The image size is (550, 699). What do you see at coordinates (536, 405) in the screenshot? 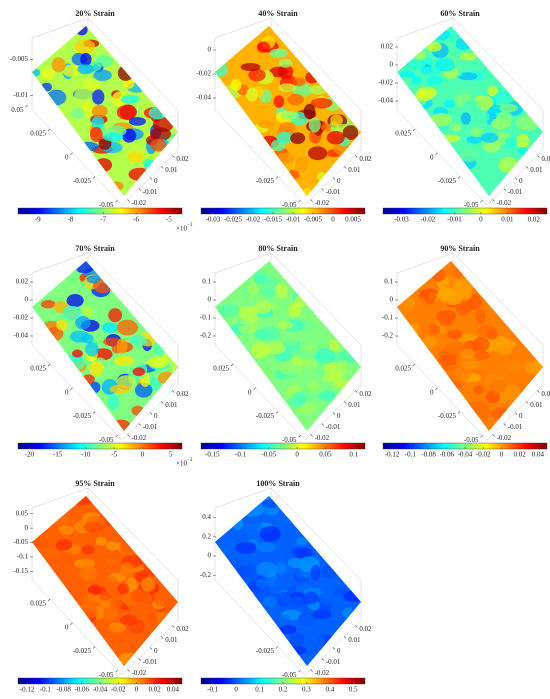
I see `x-tick-label: 0.01` at bounding box center [536, 405].